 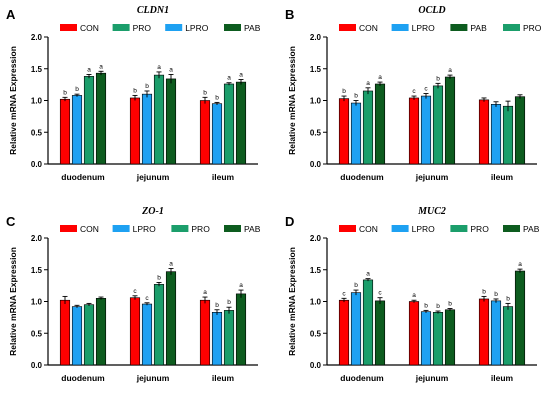 What do you see at coordinates (153, 177) in the screenshot?
I see `x-tick-label: jejunum` at bounding box center [153, 177].